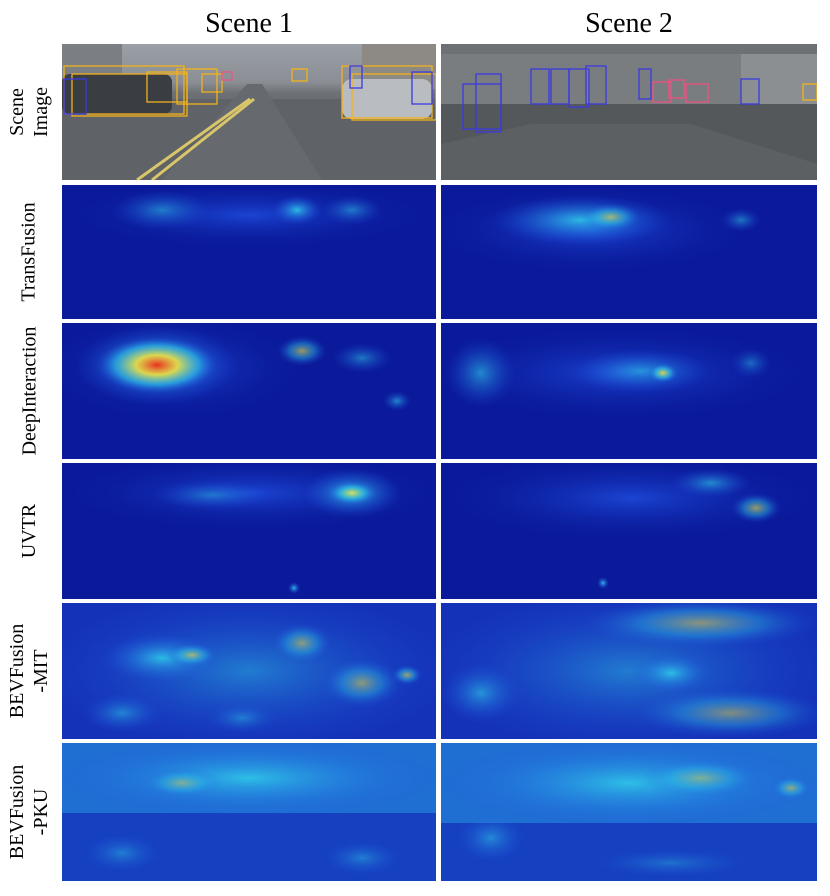 This screenshot has width=830, height=896. I want to click on scene-2-image, so click(629, 112).